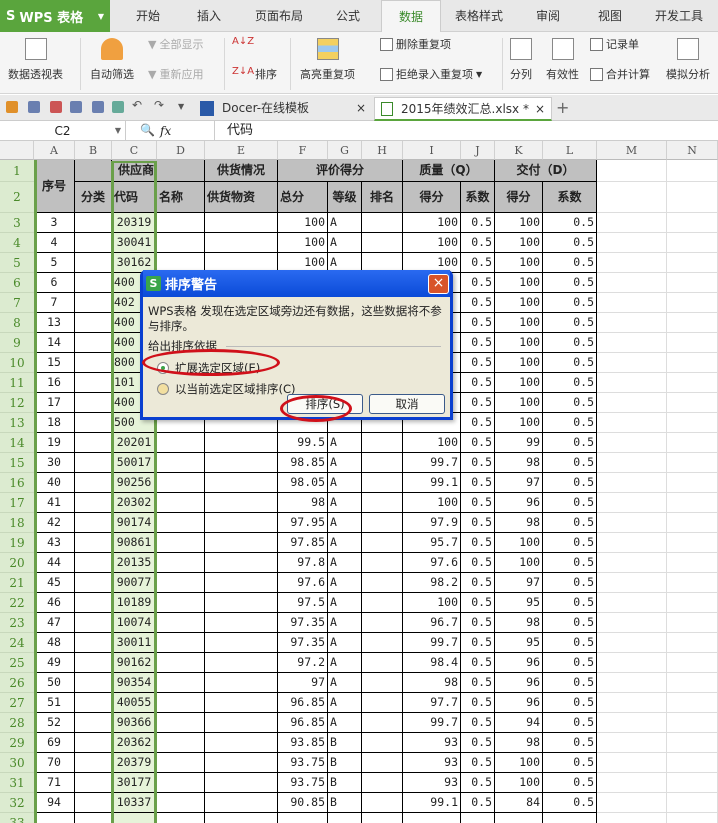 This screenshot has width=718, height=823. Describe the element at coordinates (692, 363) in the screenshot. I see `cell-N10` at that location.